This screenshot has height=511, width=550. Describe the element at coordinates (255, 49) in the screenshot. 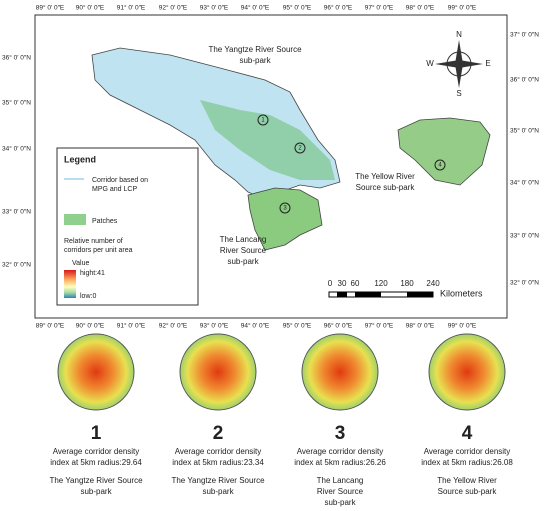

I see `region-label: The Yangtze River Source` at that location.